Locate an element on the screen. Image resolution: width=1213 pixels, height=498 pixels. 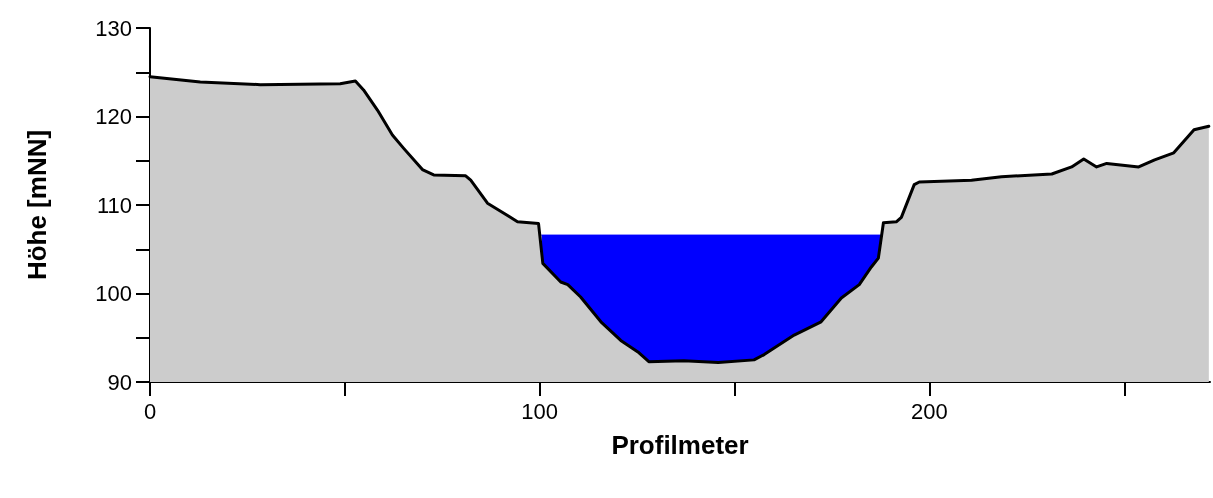
x-tick-label: 0 is located at coordinates (150, 411).